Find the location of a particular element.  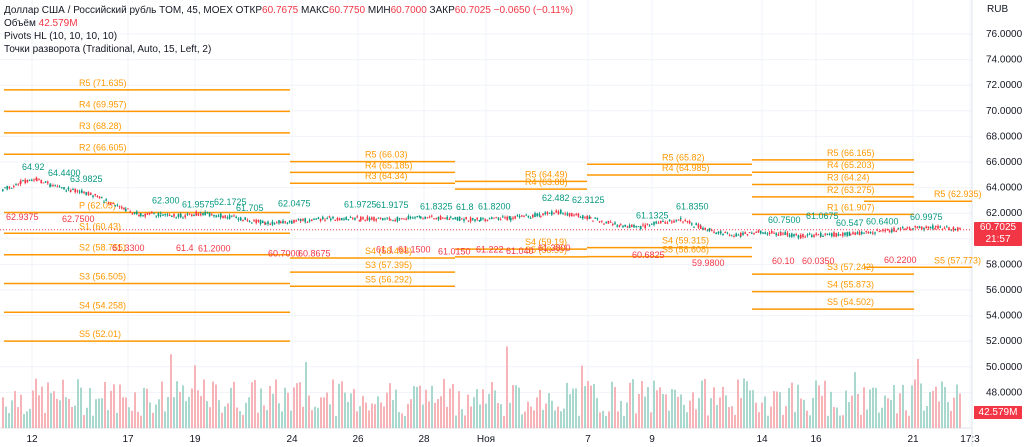

currency-label: RUB is located at coordinates (998, 9).